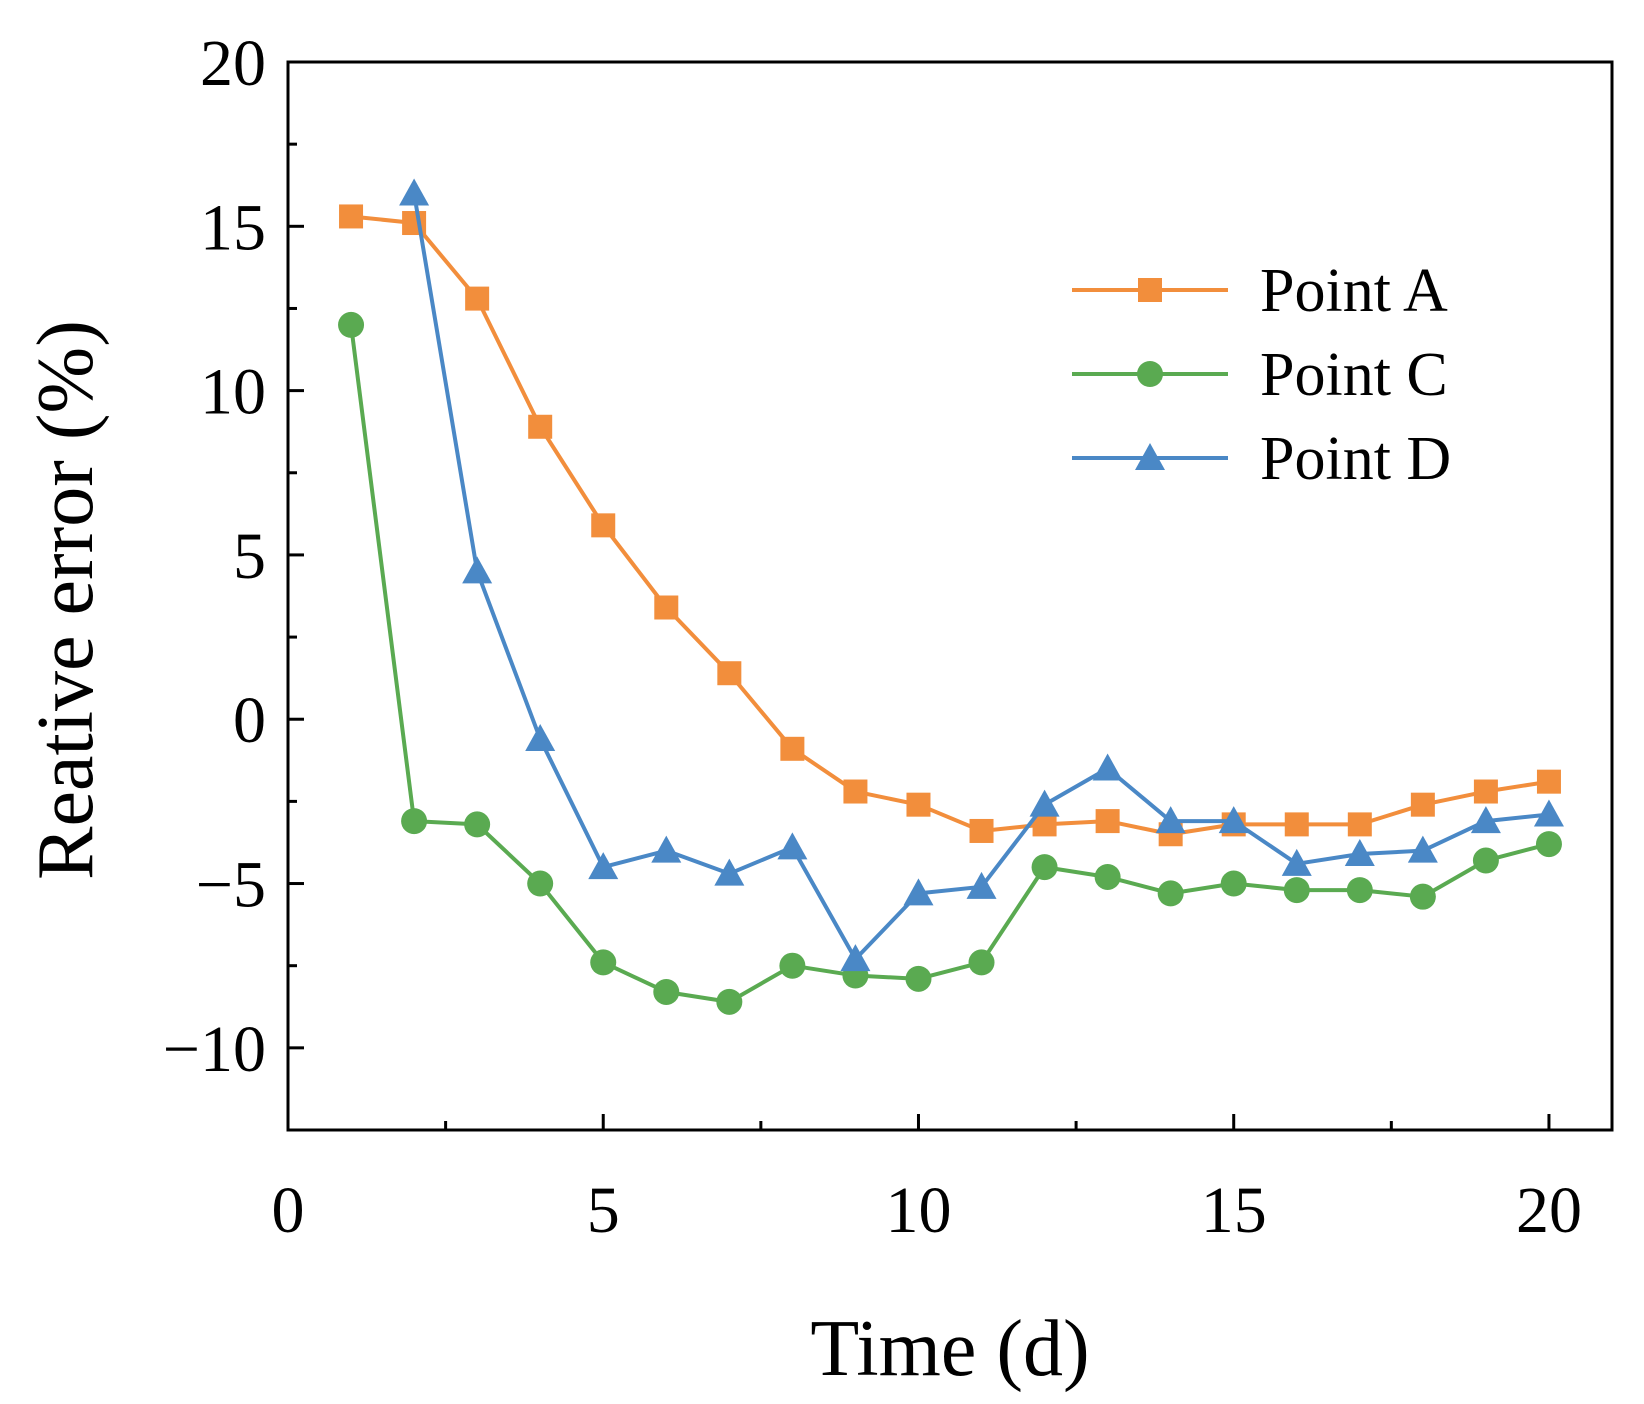  What do you see at coordinates (233, 392) in the screenshot?
I see `y-tick-label: 10` at bounding box center [233, 392].